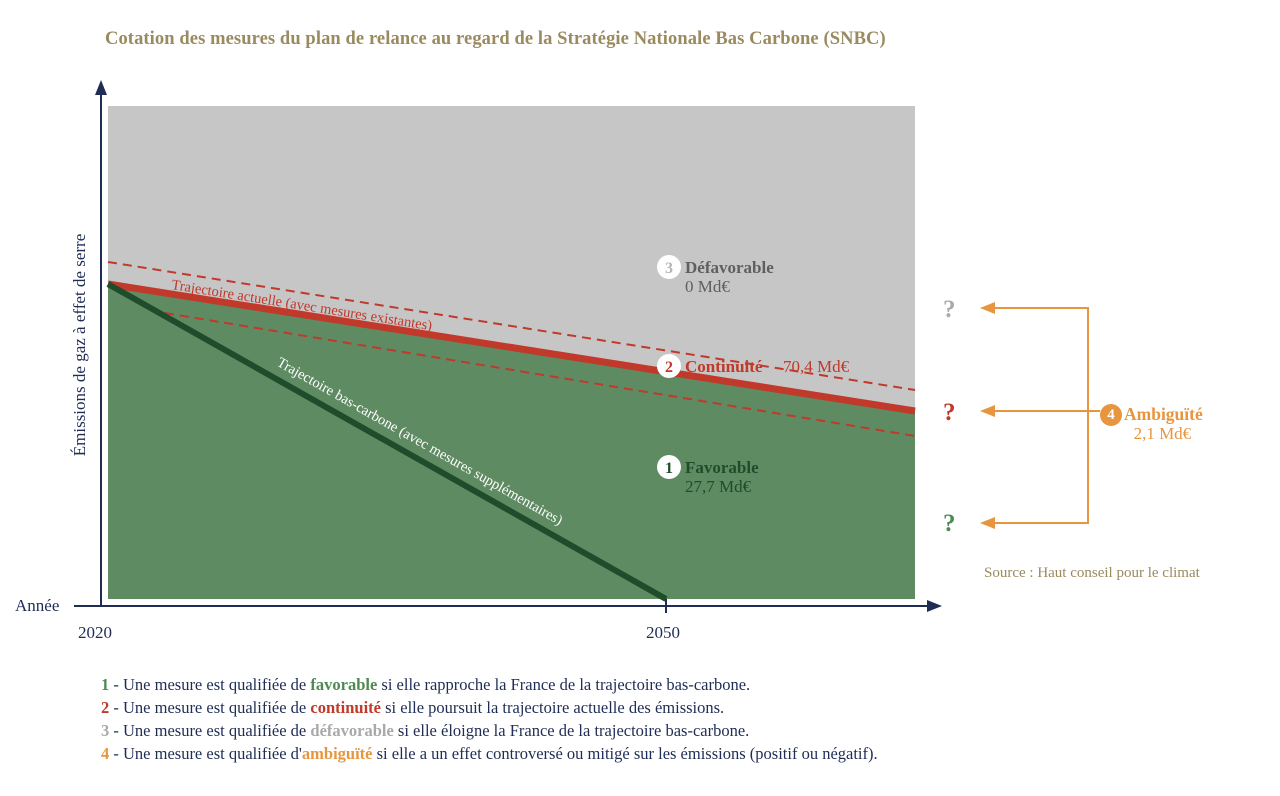 This screenshot has width=1280, height=796. Describe the element at coordinates (707, 286) in the screenshot. I see `defavorable-value: 0 Md€` at that location.